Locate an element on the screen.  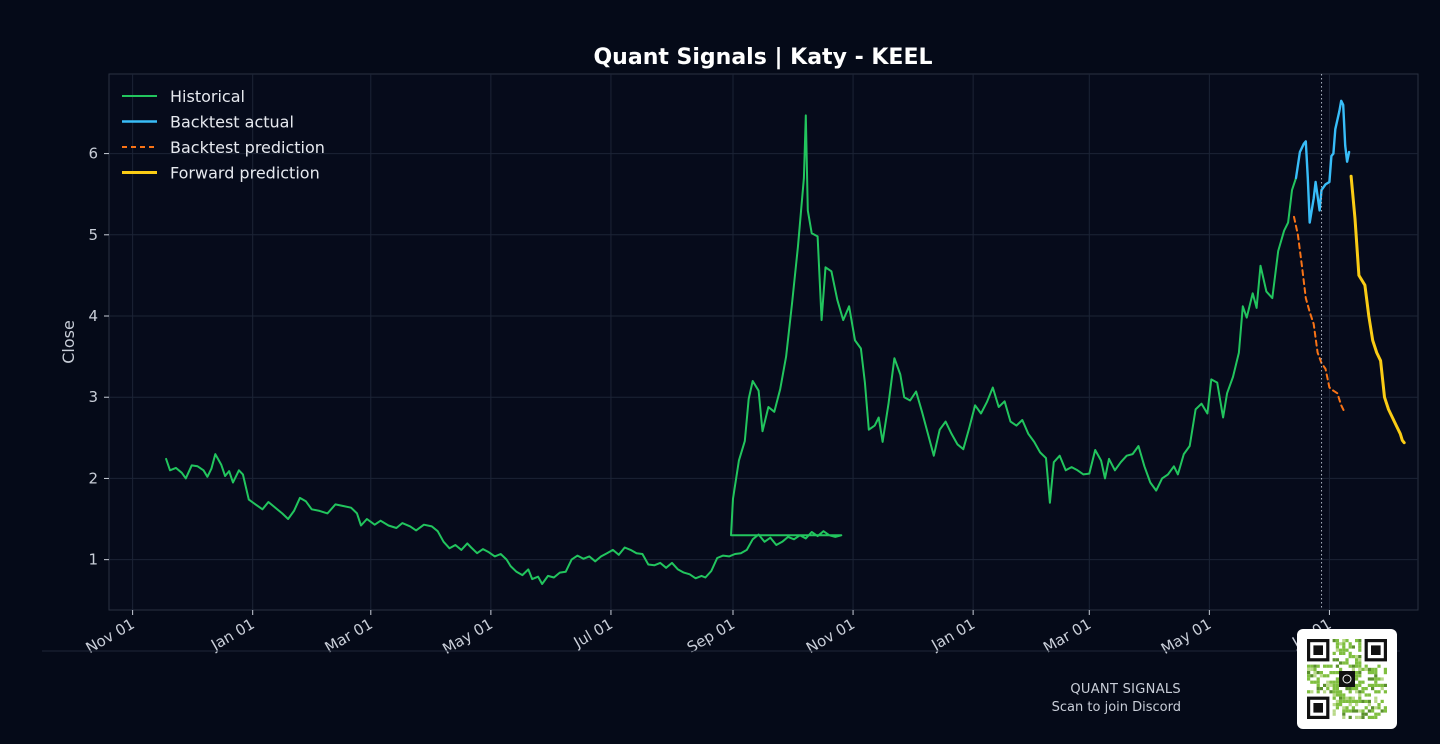
qr-code-graphic is located at coordinates (1347, 679).